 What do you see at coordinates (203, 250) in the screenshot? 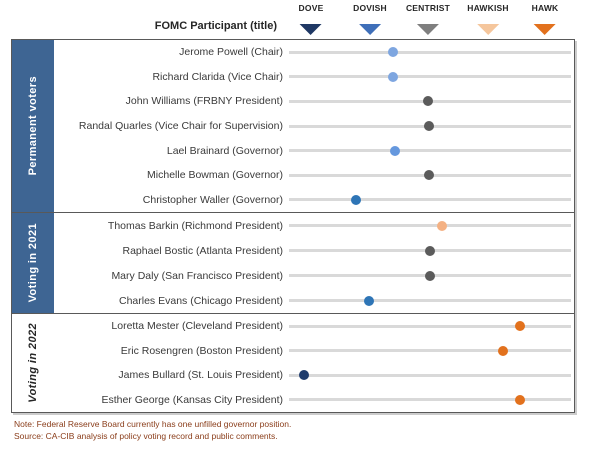
I see `participant-label: Raphael Bostic (Atlanta President)` at bounding box center [203, 250].